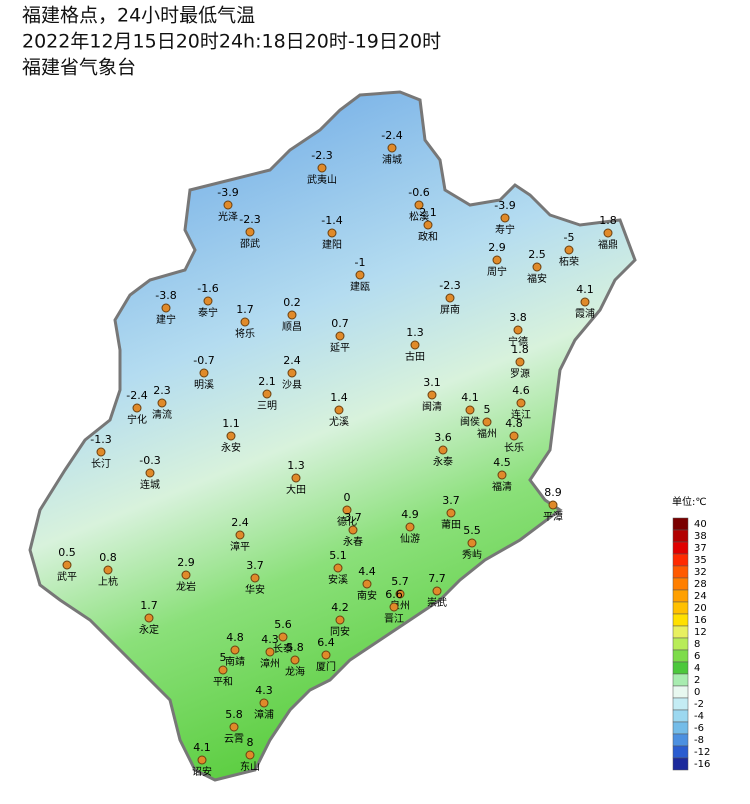 The image size is (750, 804). Describe the element at coordinates (331, 220) in the screenshot. I see `station-value: -1.4` at that location.